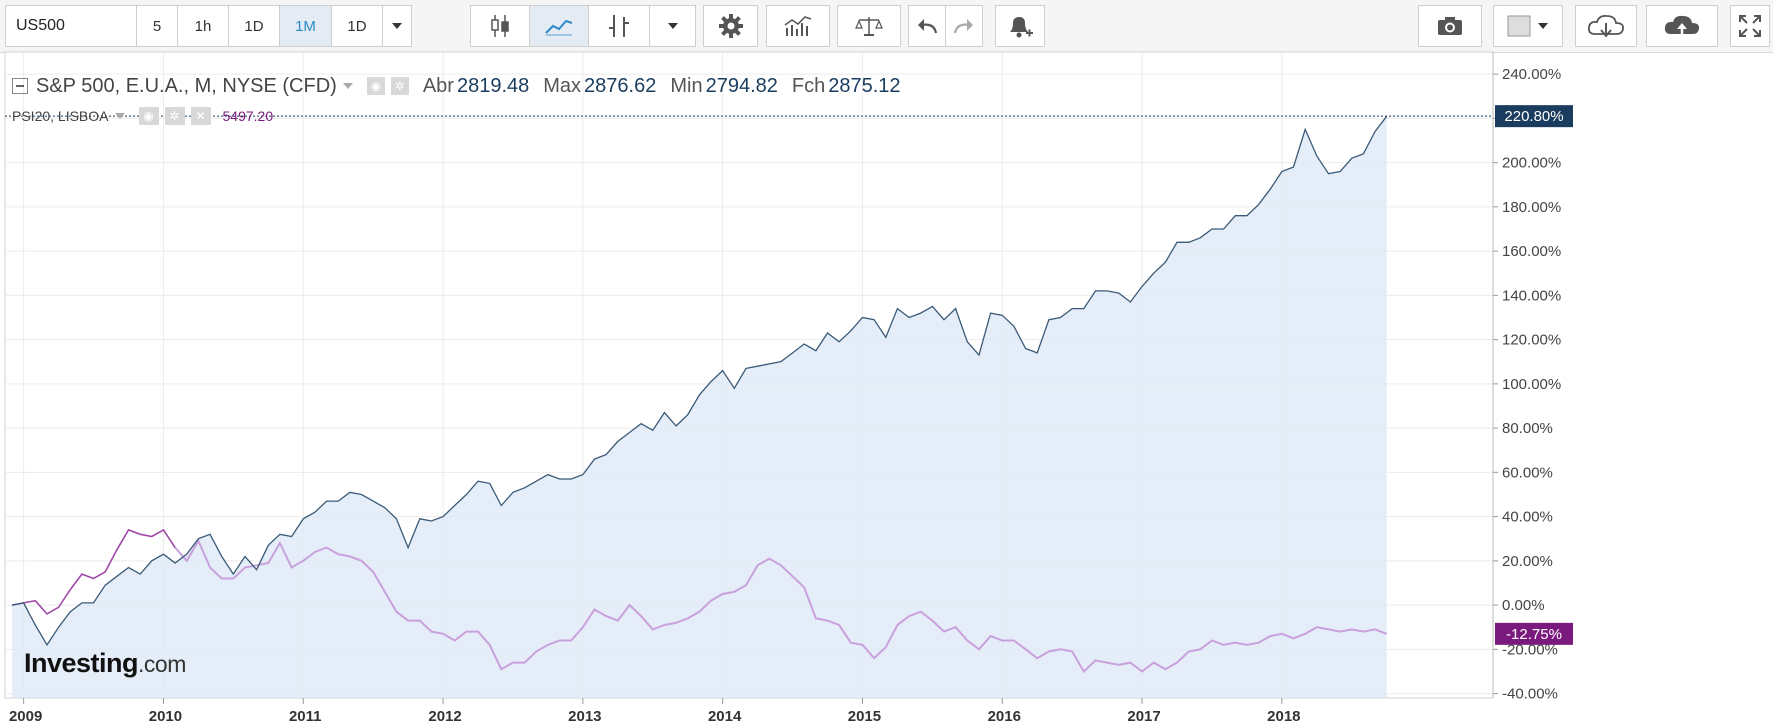 The width and height of the screenshot is (1773, 728). Describe the element at coordinates (1527, 428) in the screenshot. I see `y-tick-label: 80.00%` at that location.